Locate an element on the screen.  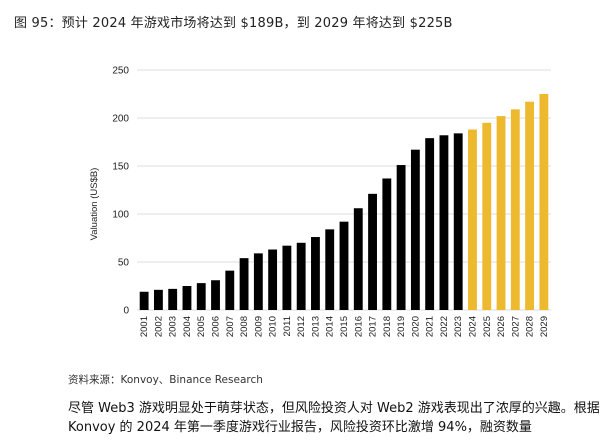
bar-2022 is located at coordinates (444, 222).